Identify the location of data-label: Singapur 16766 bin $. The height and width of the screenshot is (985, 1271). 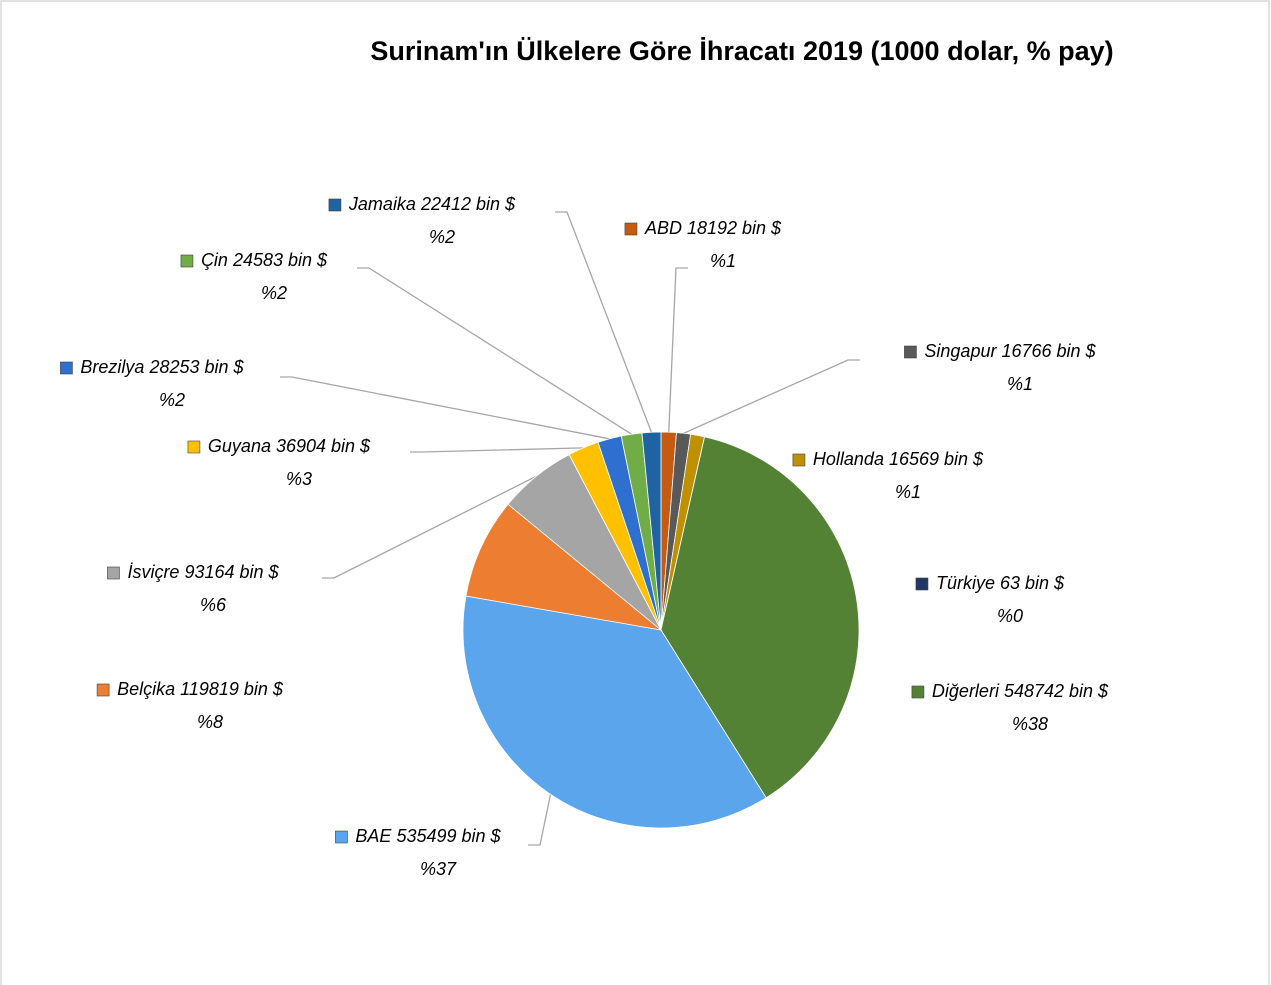
(1010, 351).